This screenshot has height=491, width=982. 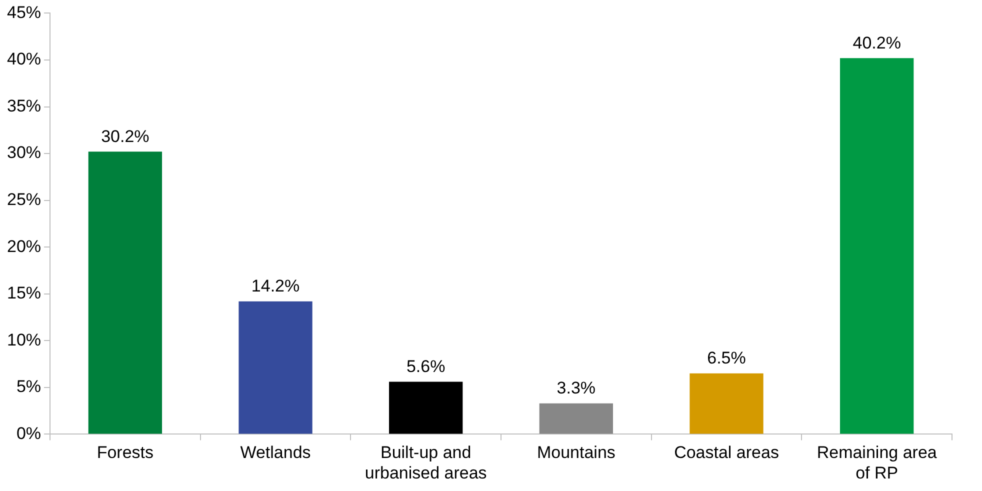 What do you see at coordinates (24, 59) in the screenshot?
I see `y-tick-label: 40%` at bounding box center [24, 59].